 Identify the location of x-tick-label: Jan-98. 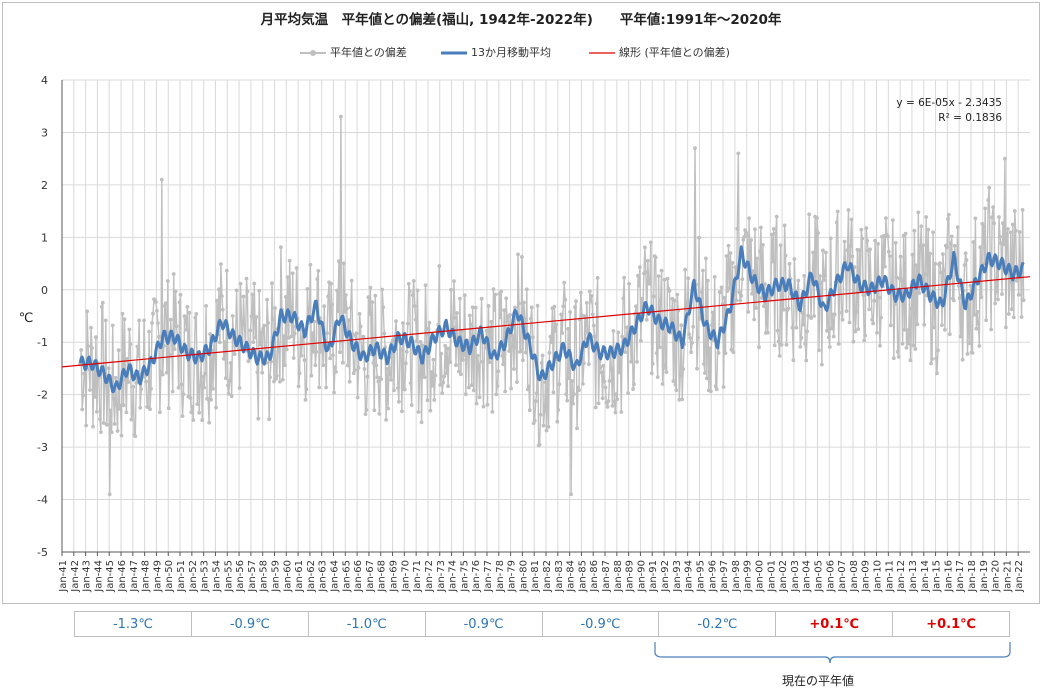
(736, 576).